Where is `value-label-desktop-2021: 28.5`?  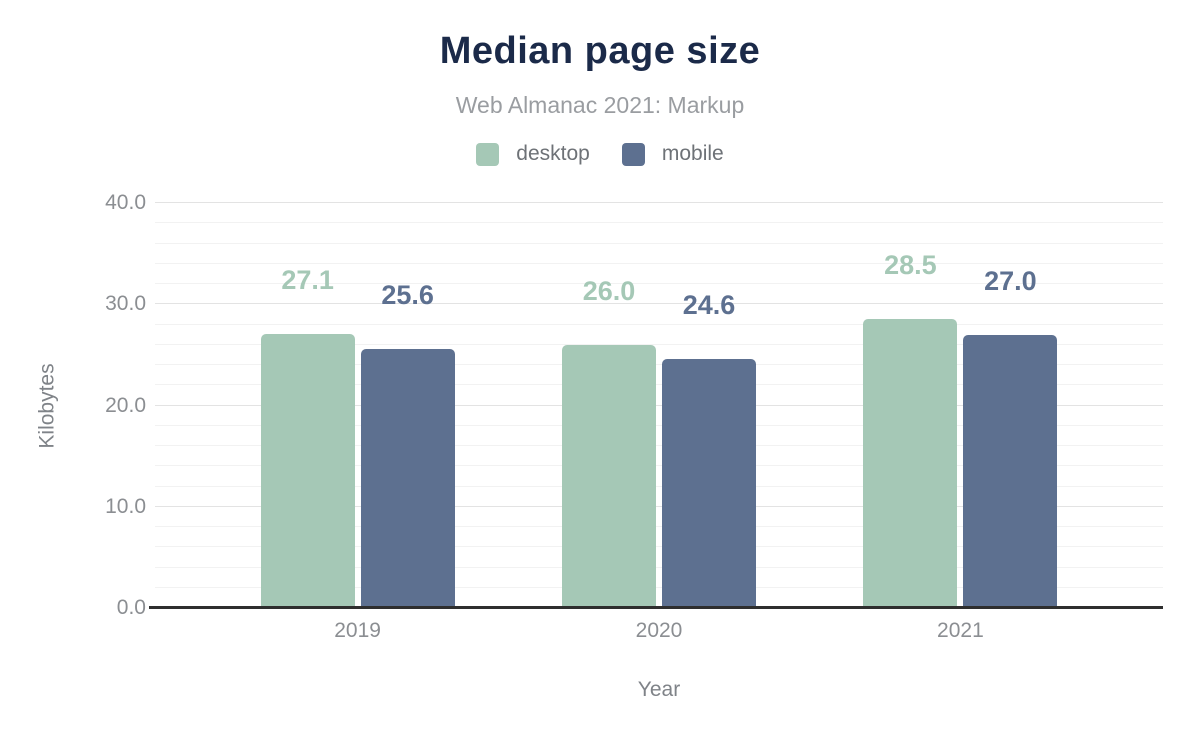
value-label-desktop-2021: 28.5 is located at coordinates (910, 265).